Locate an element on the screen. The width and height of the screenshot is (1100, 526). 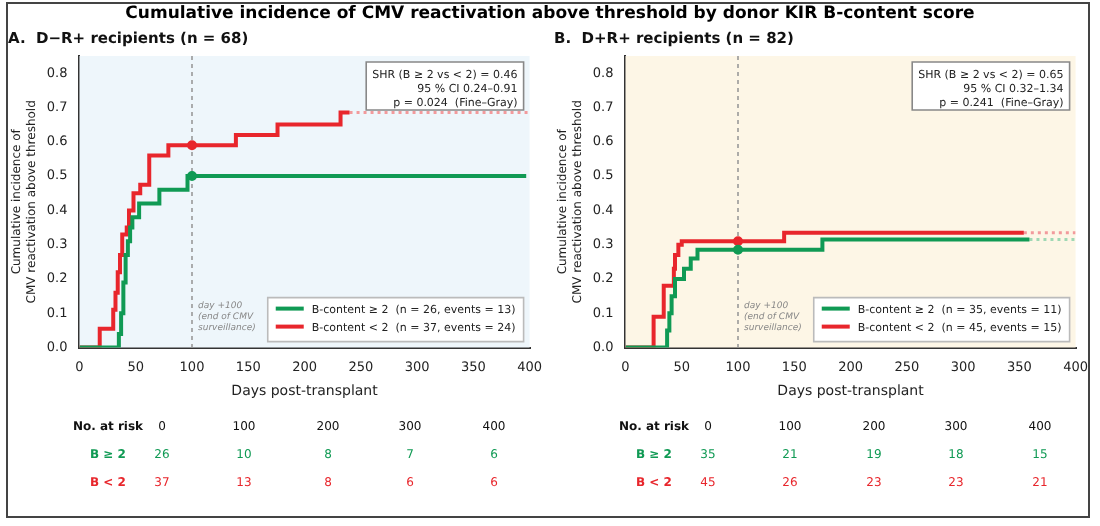
chart-title: Cumulative incidence of CMV reactivation above threshold by donor KIR B-content score is located at coordinates (550, 14).